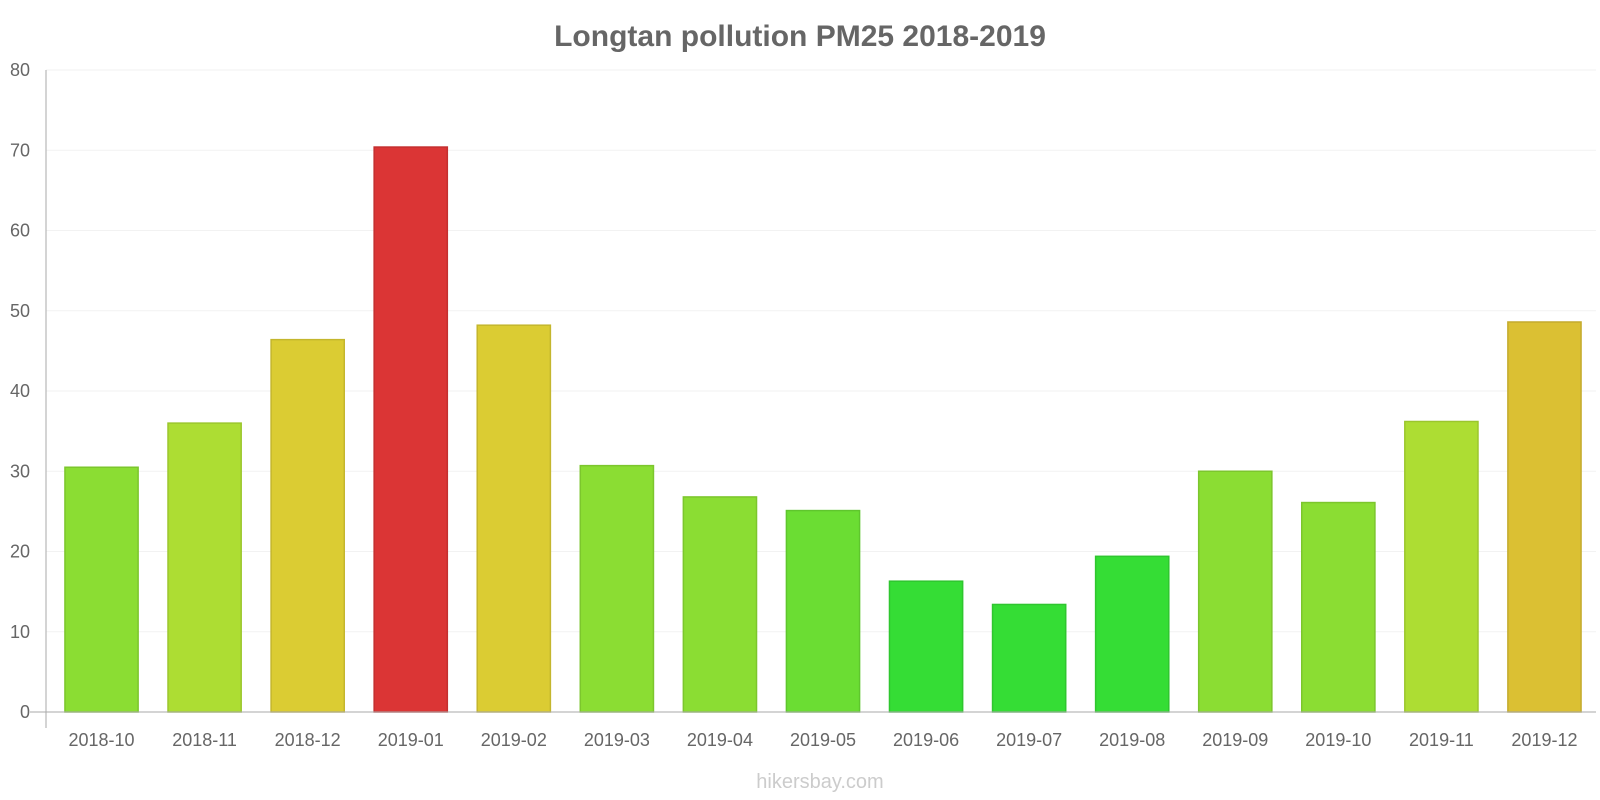 The image size is (1600, 800). Describe the element at coordinates (20, 70) in the screenshot. I see `y-tick-label: 80` at that location.